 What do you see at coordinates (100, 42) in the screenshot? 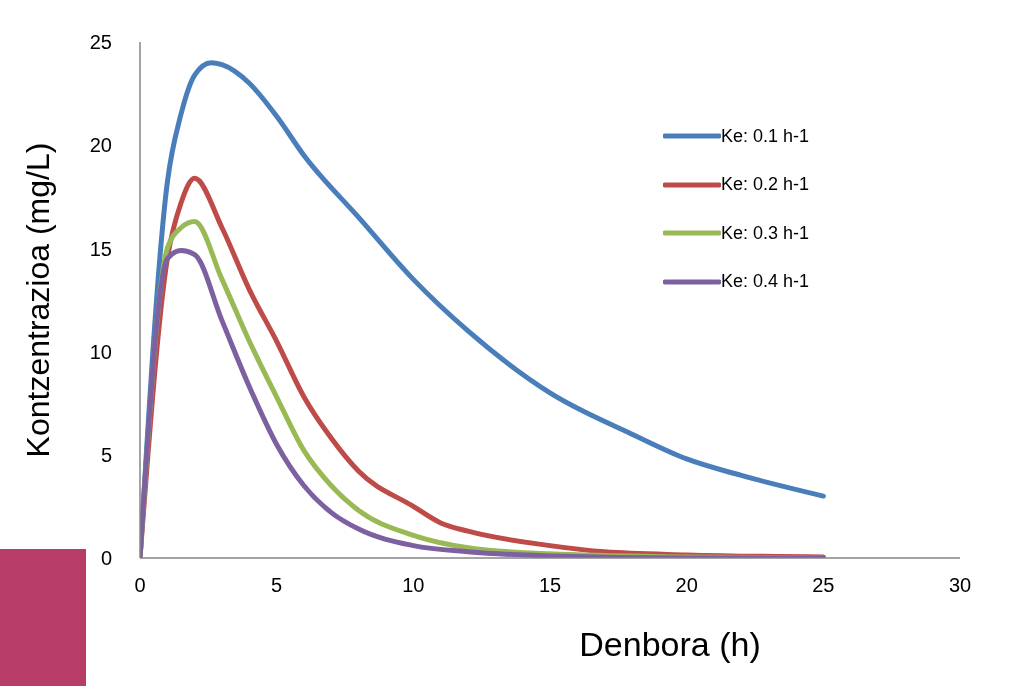
I see `y-tick-label: 25` at bounding box center [100, 42].